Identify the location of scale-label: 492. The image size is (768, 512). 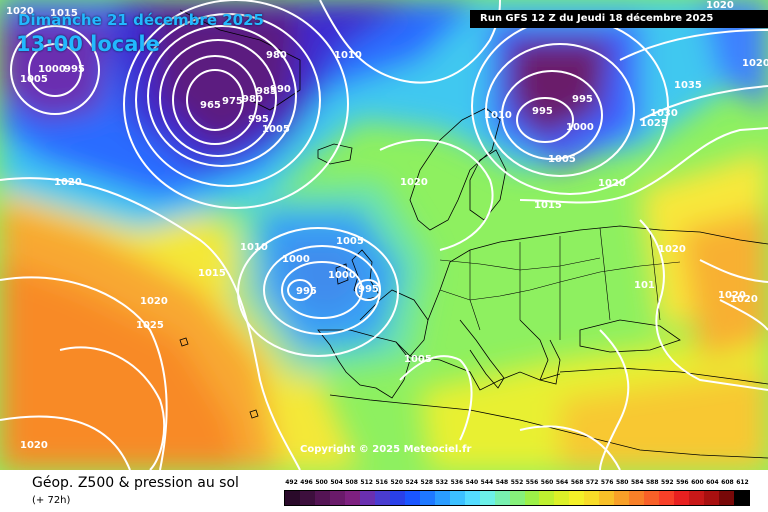
(291, 482).